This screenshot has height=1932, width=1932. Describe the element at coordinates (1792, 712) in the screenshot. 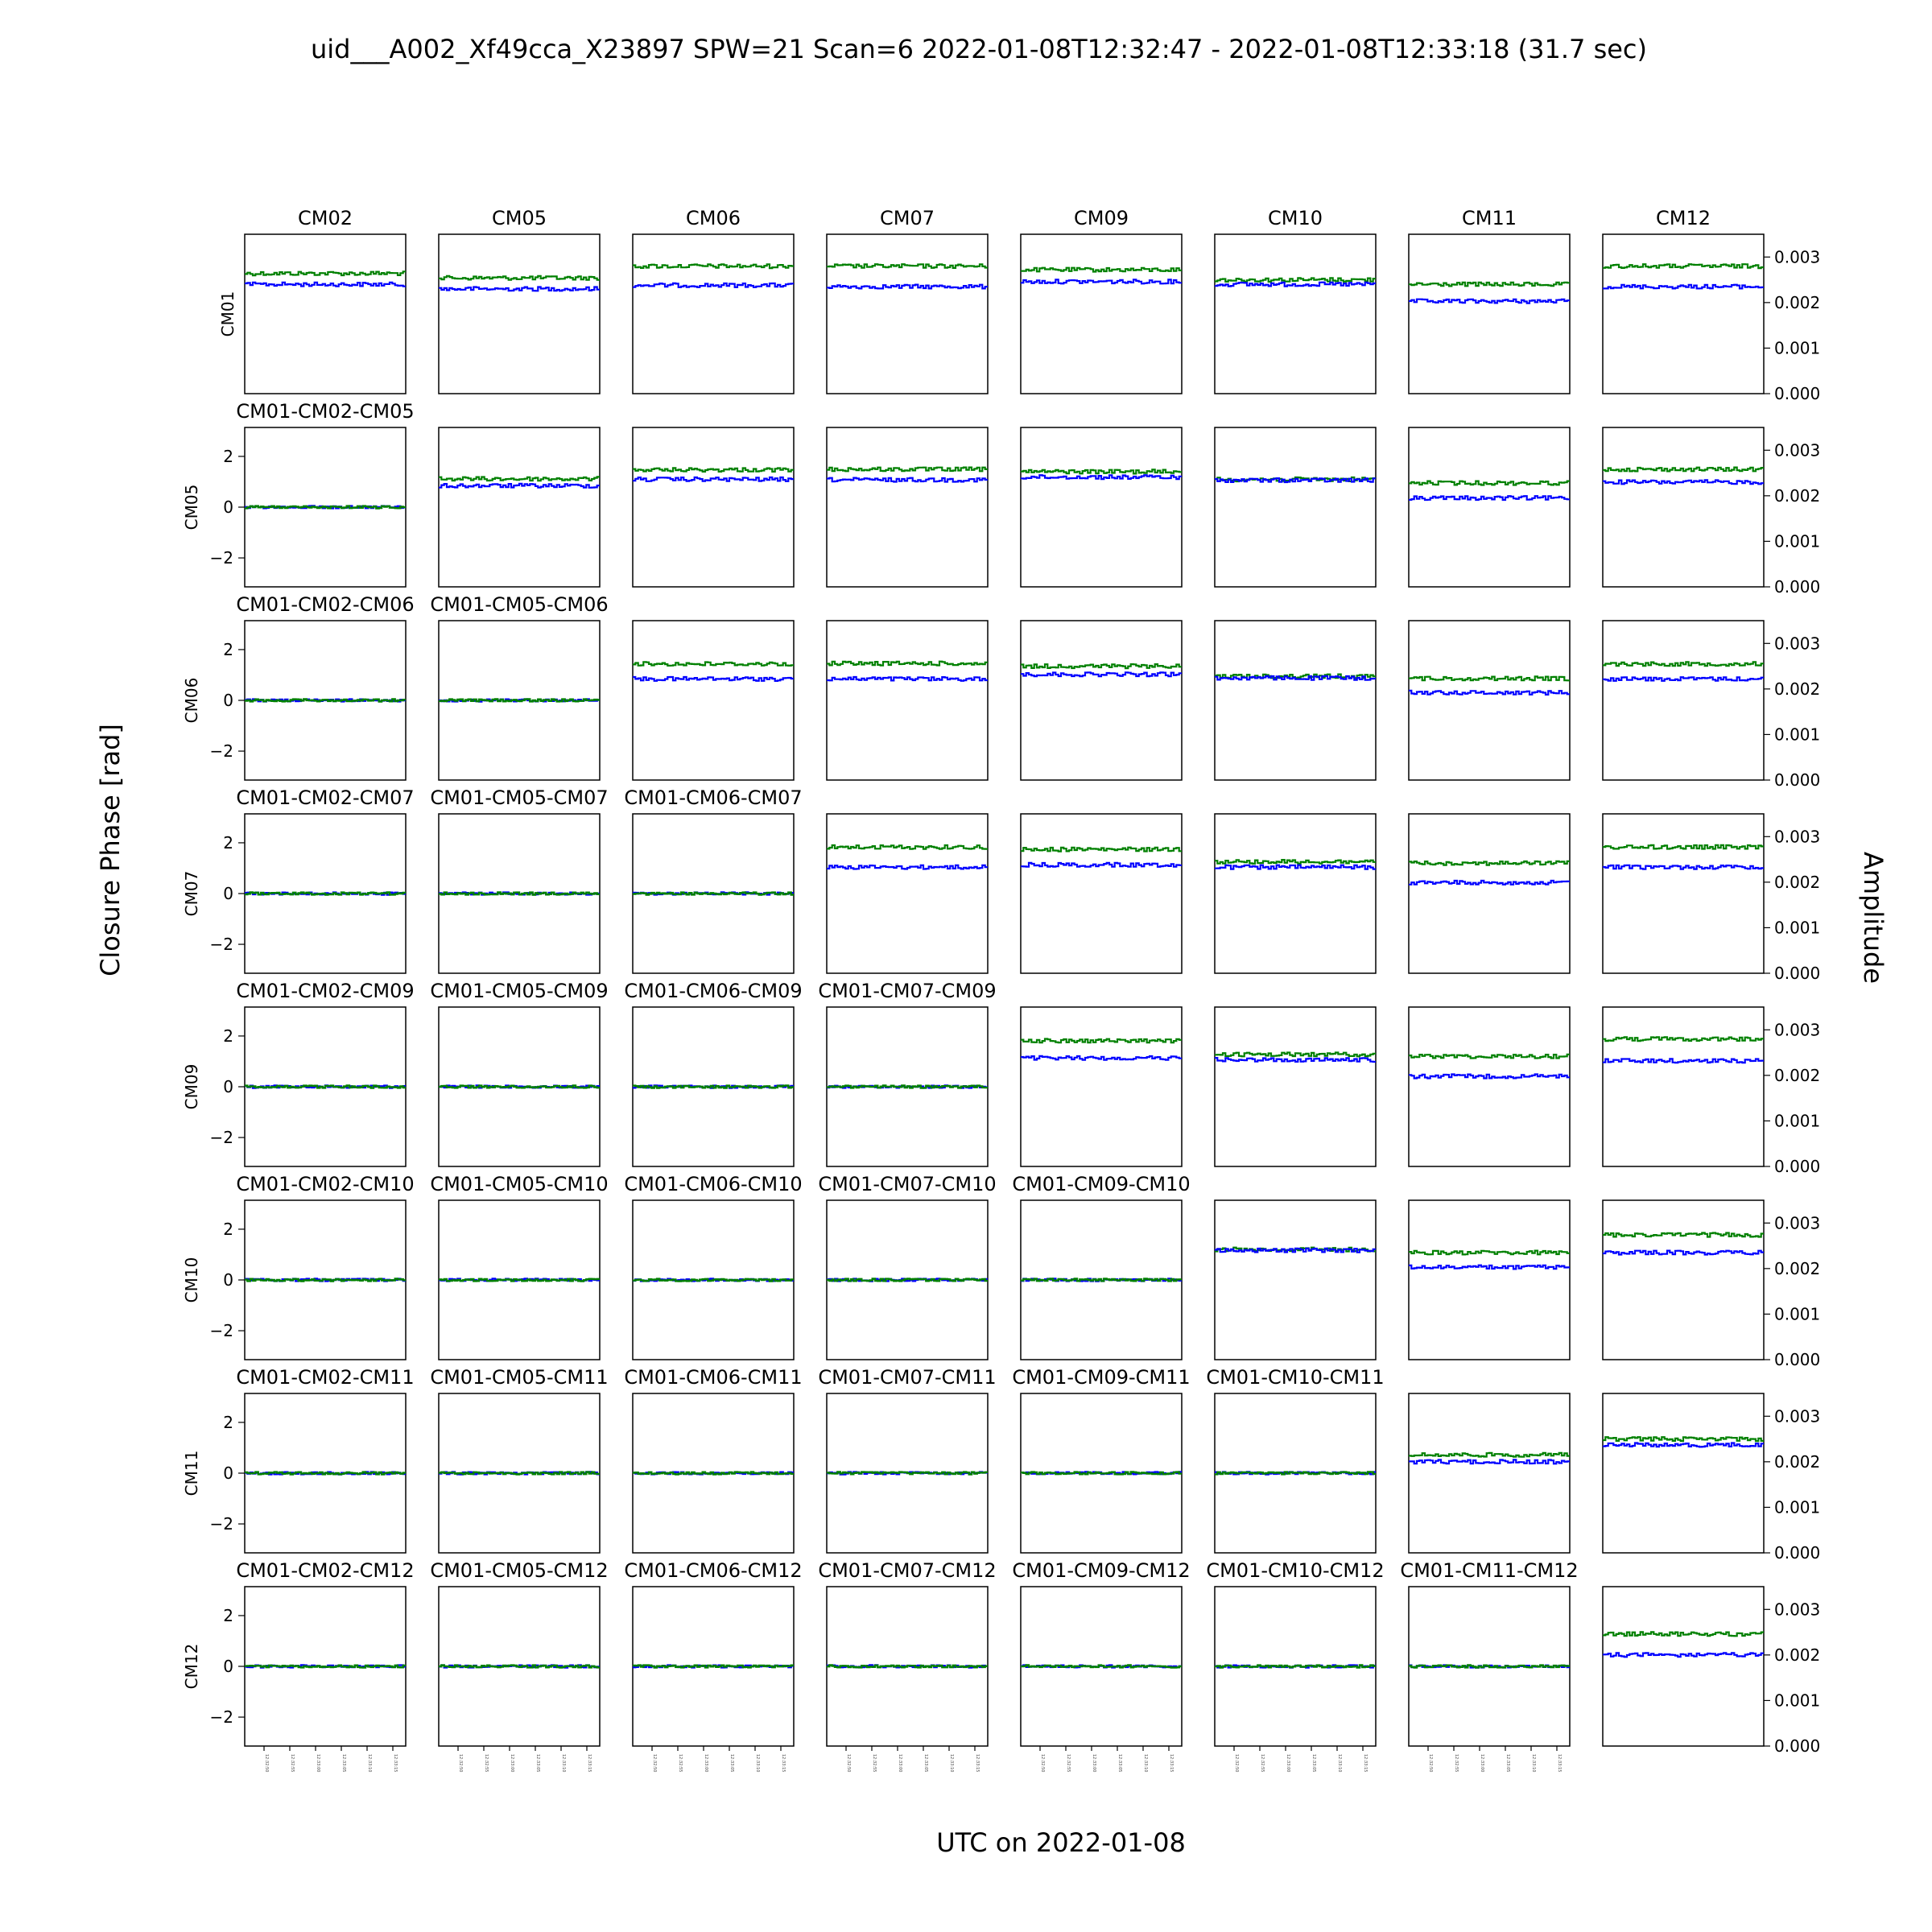

I see `amplitude-axis-cm06: 0.000 0.001 0.002 0.003` at that location.